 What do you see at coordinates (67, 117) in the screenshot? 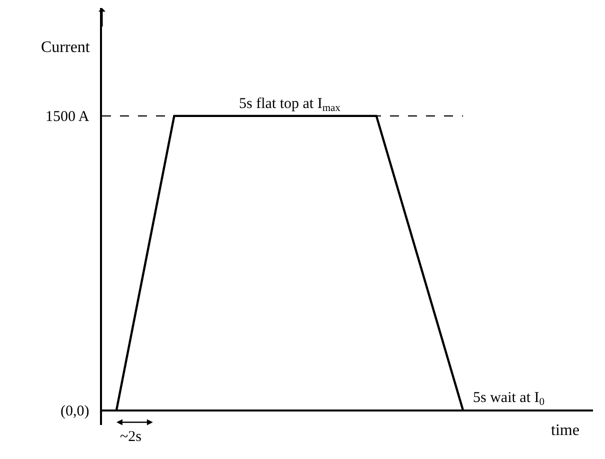
I see `y-tick-label: 1500 A` at bounding box center [67, 117].